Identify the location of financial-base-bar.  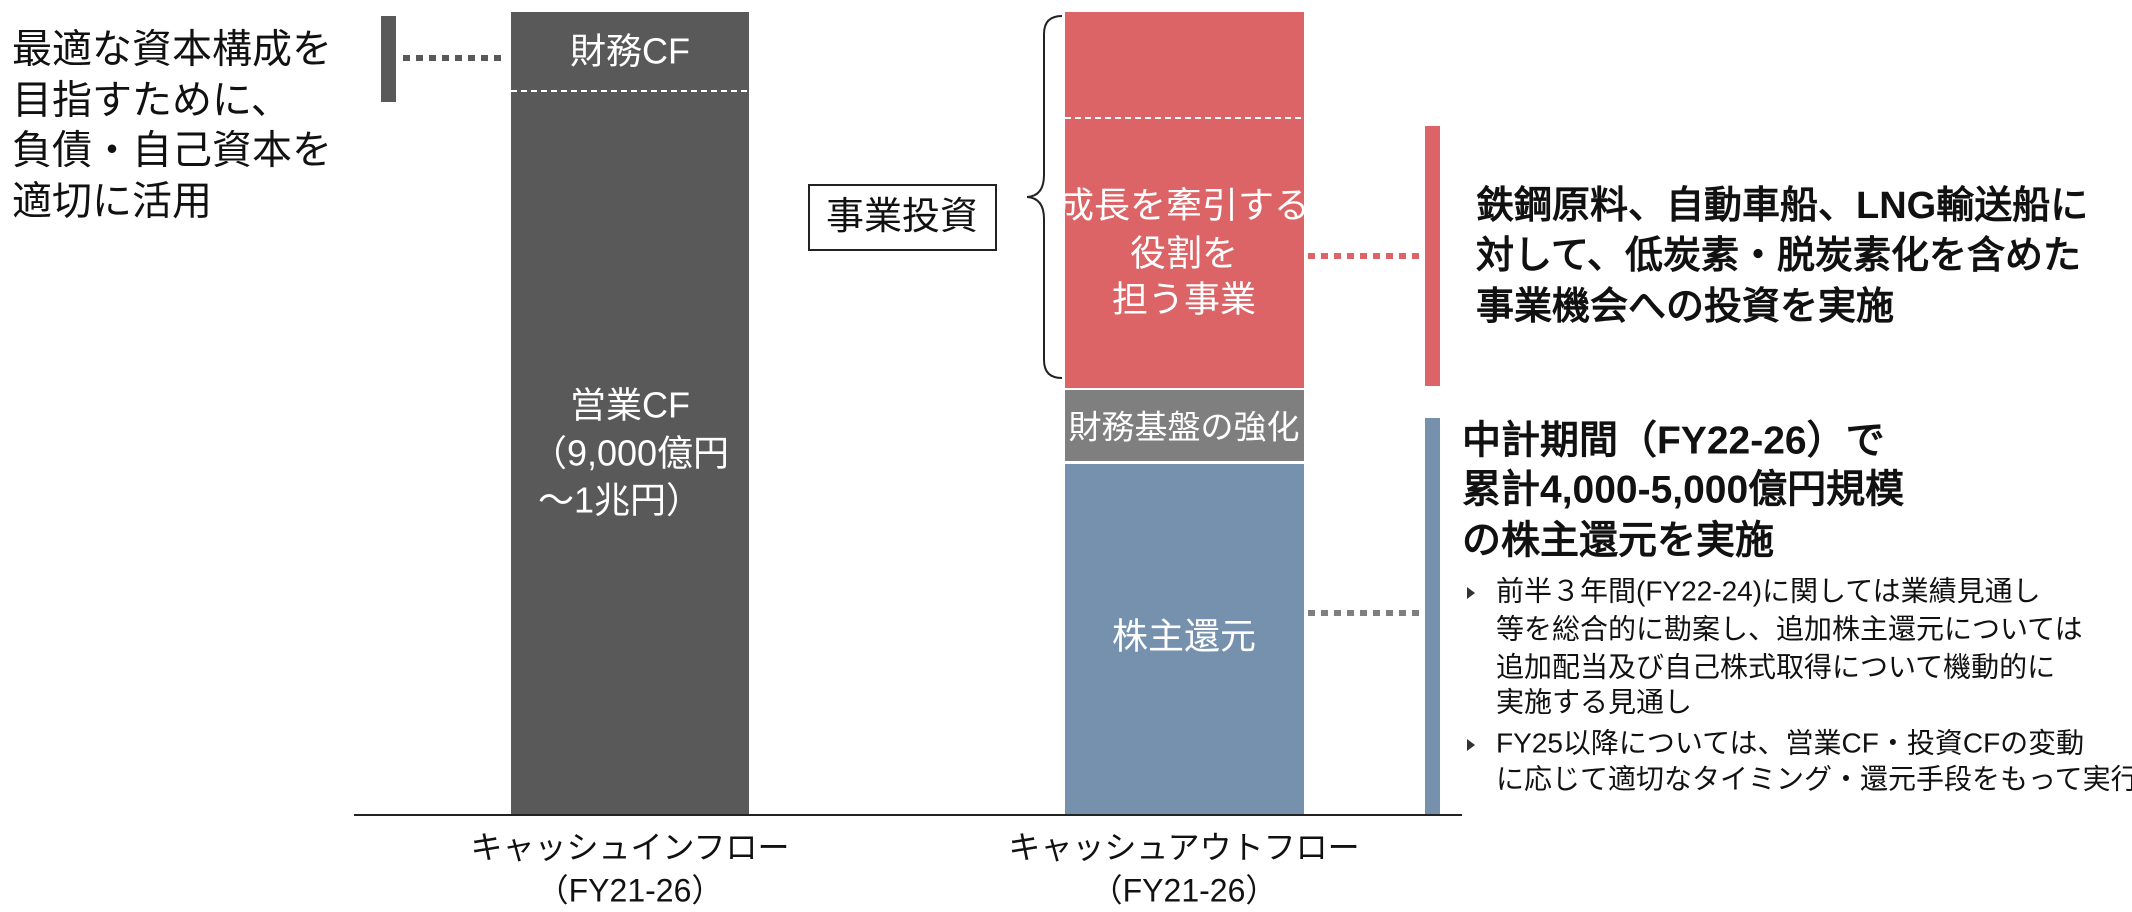
(1184, 425).